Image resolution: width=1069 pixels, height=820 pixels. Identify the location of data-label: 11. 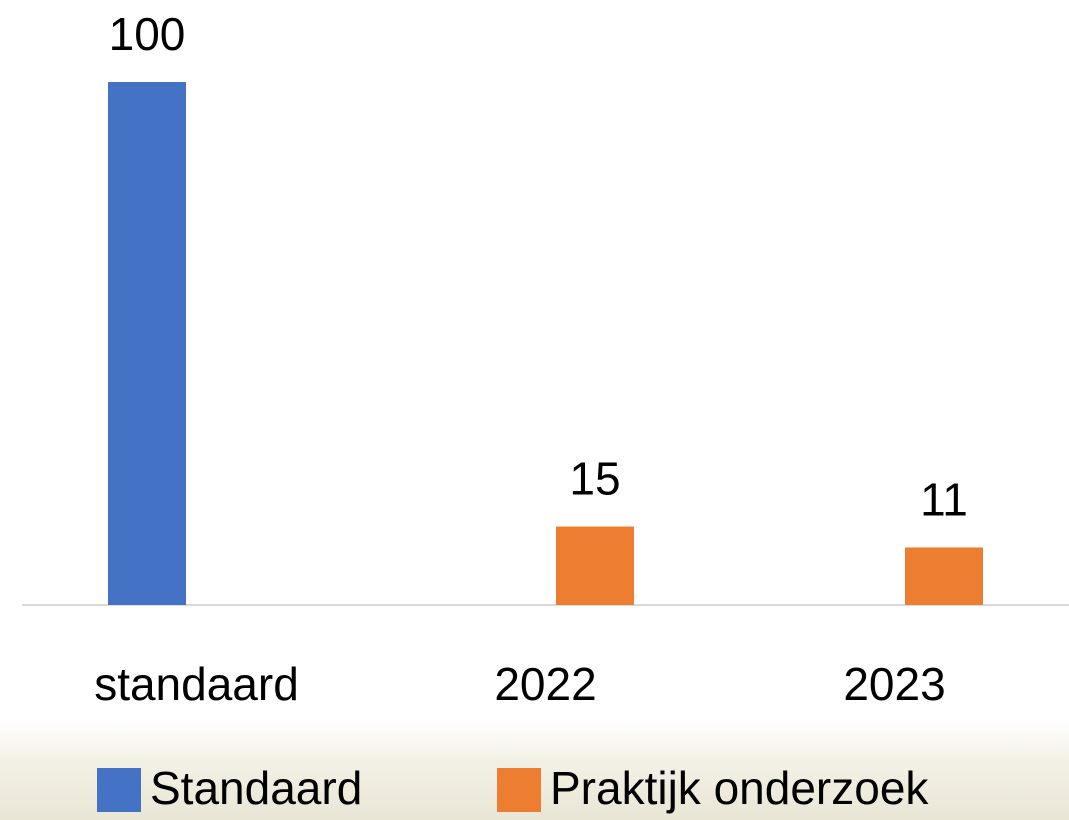
(944, 500).